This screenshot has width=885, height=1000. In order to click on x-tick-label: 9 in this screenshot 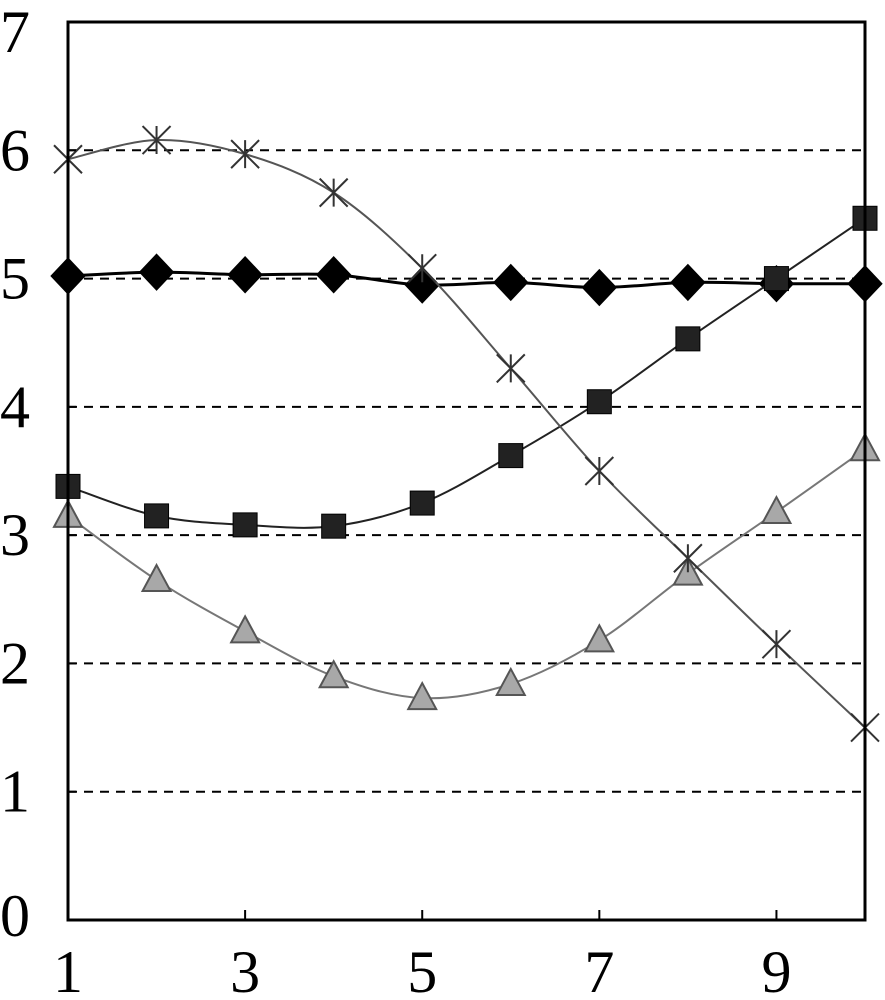, I will do `click(776, 967)`.